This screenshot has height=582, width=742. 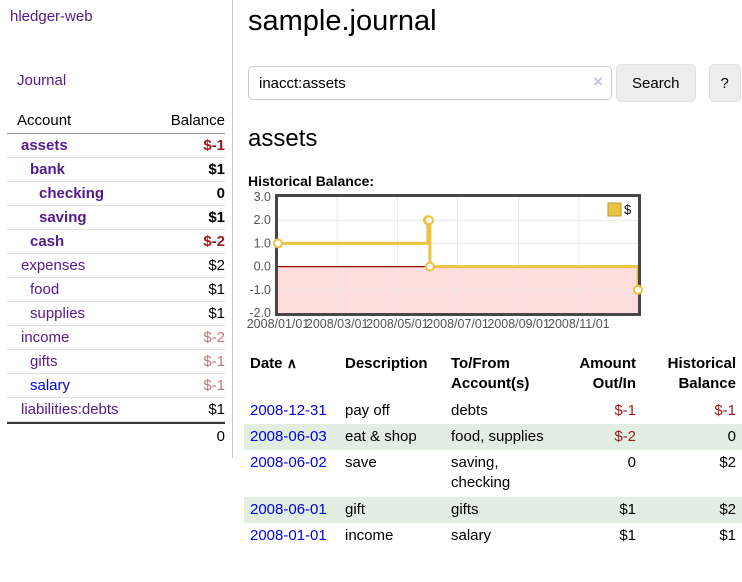 What do you see at coordinates (220, 193) in the screenshot?
I see `account-balance: 0` at bounding box center [220, 193].